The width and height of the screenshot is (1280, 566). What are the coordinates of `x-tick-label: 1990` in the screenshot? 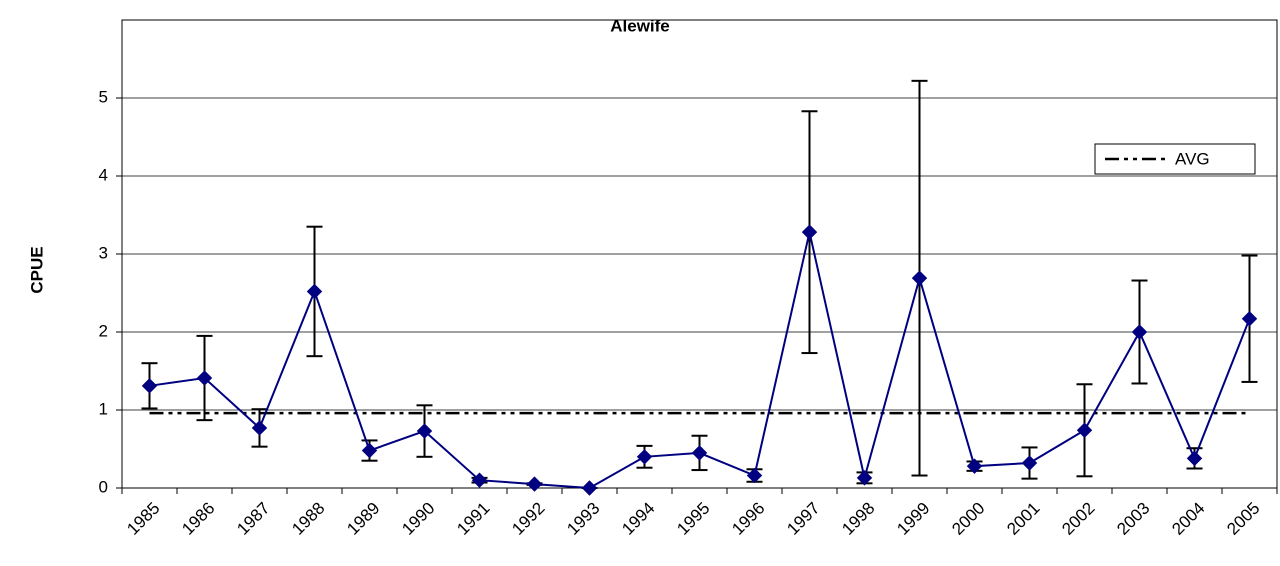 It's located at (418, 519).